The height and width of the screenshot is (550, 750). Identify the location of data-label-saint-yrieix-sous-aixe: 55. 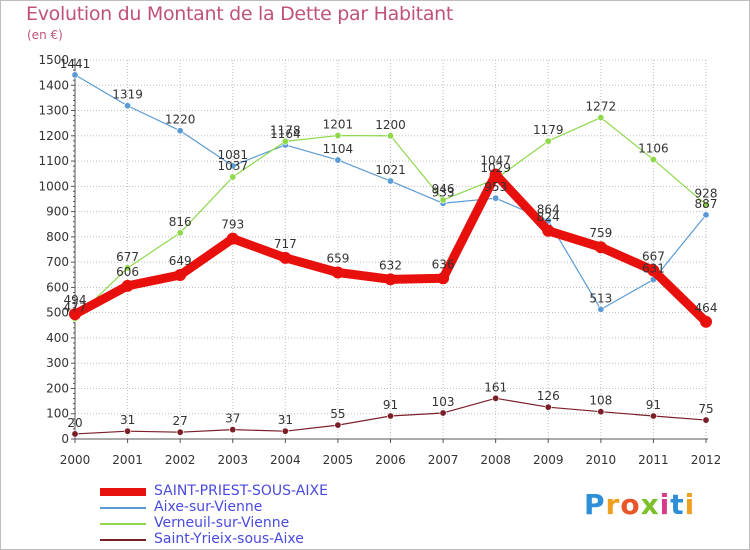
(337, 414).